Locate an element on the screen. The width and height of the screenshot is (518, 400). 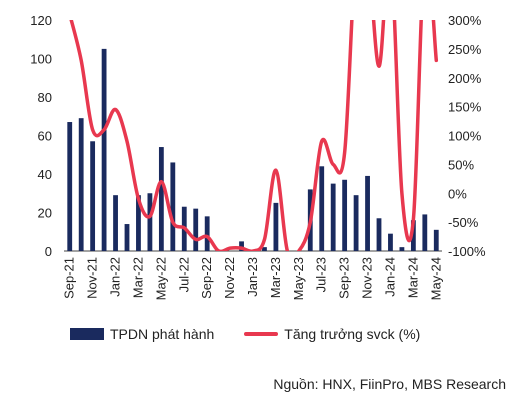
right-tick-label: 250% is located at coordinates (465, 49).